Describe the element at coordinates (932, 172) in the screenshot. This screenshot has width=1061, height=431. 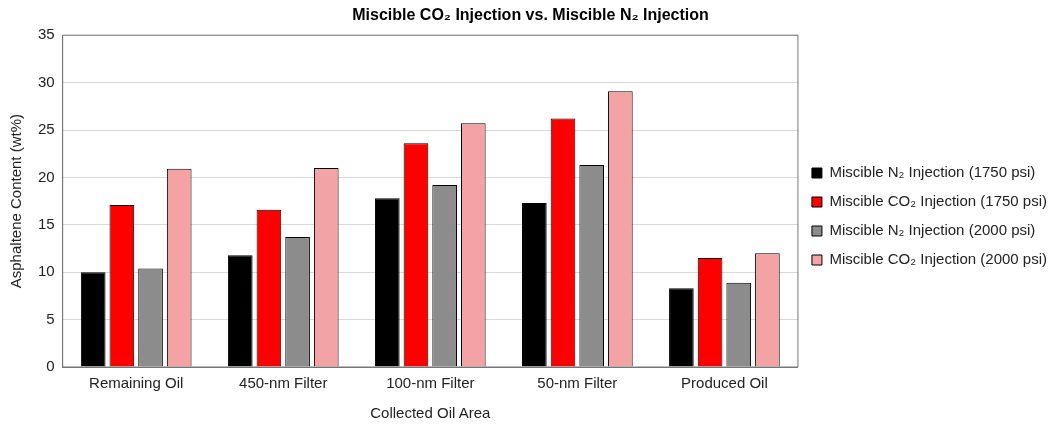
I see `legend-label: Miscible N₂ Injection (1750 psi)` at that location.